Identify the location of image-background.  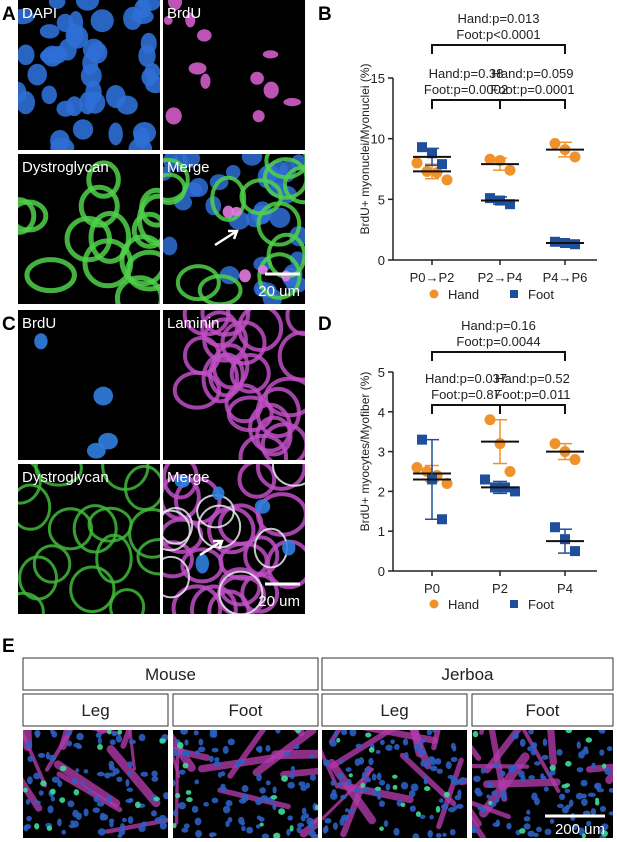
(234, 75).